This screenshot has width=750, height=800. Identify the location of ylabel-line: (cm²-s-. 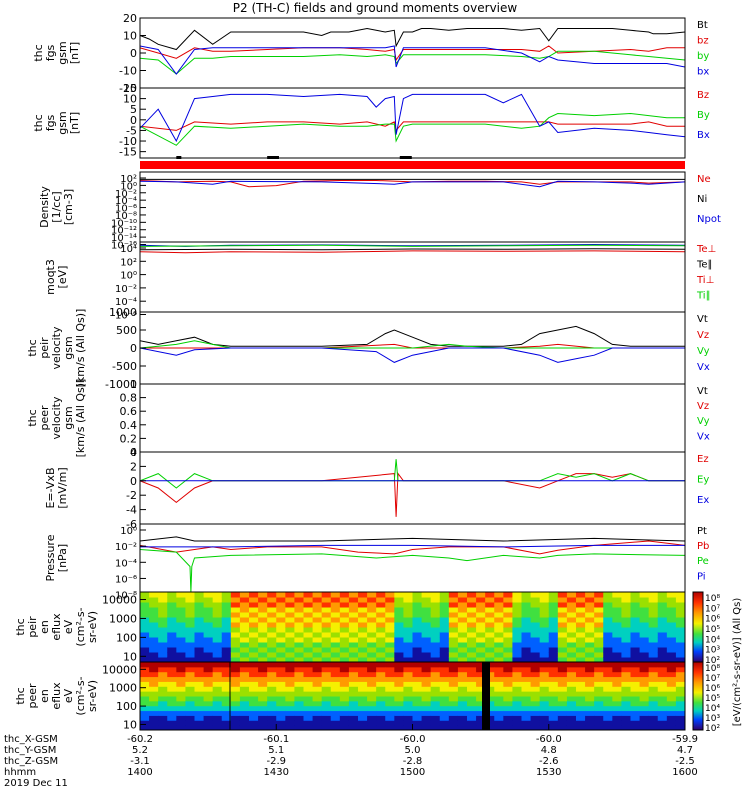
(80, 695).